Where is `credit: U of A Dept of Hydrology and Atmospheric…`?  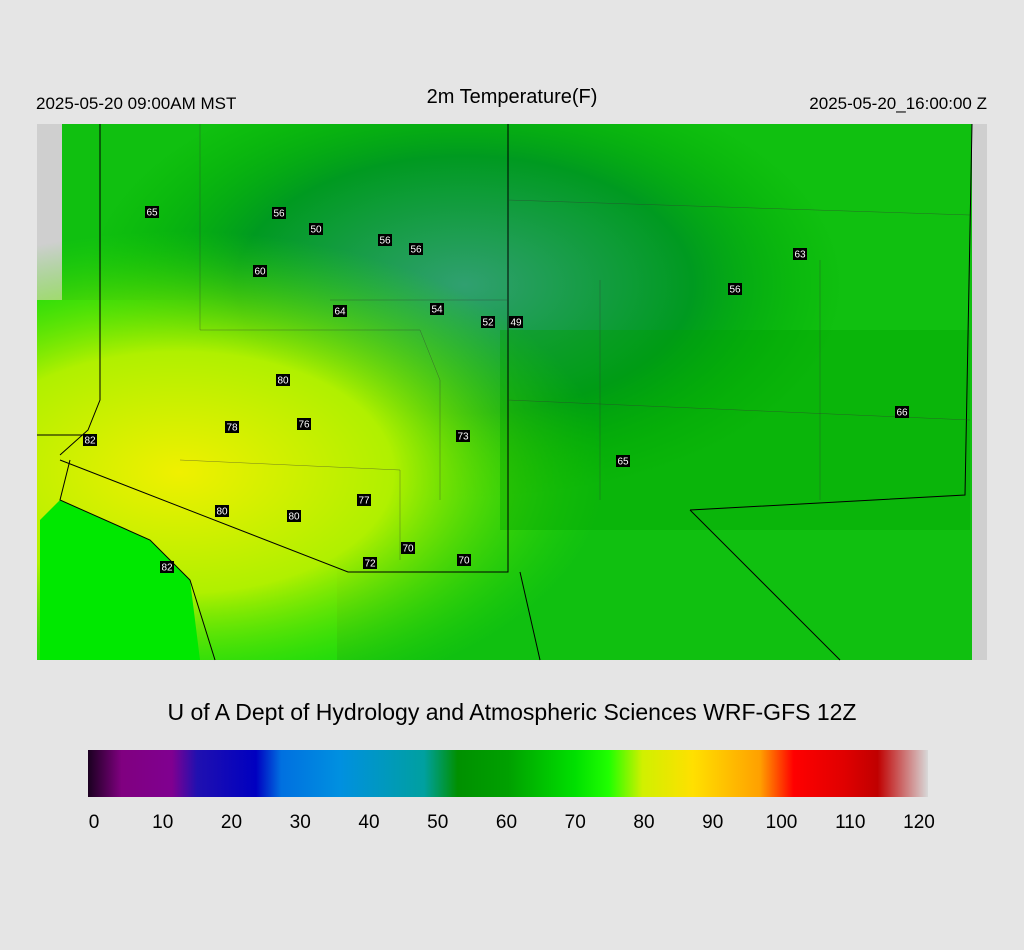
credit: U of A Dept of Hydrology and Atmospheric… is located at coordinates (511, 712).